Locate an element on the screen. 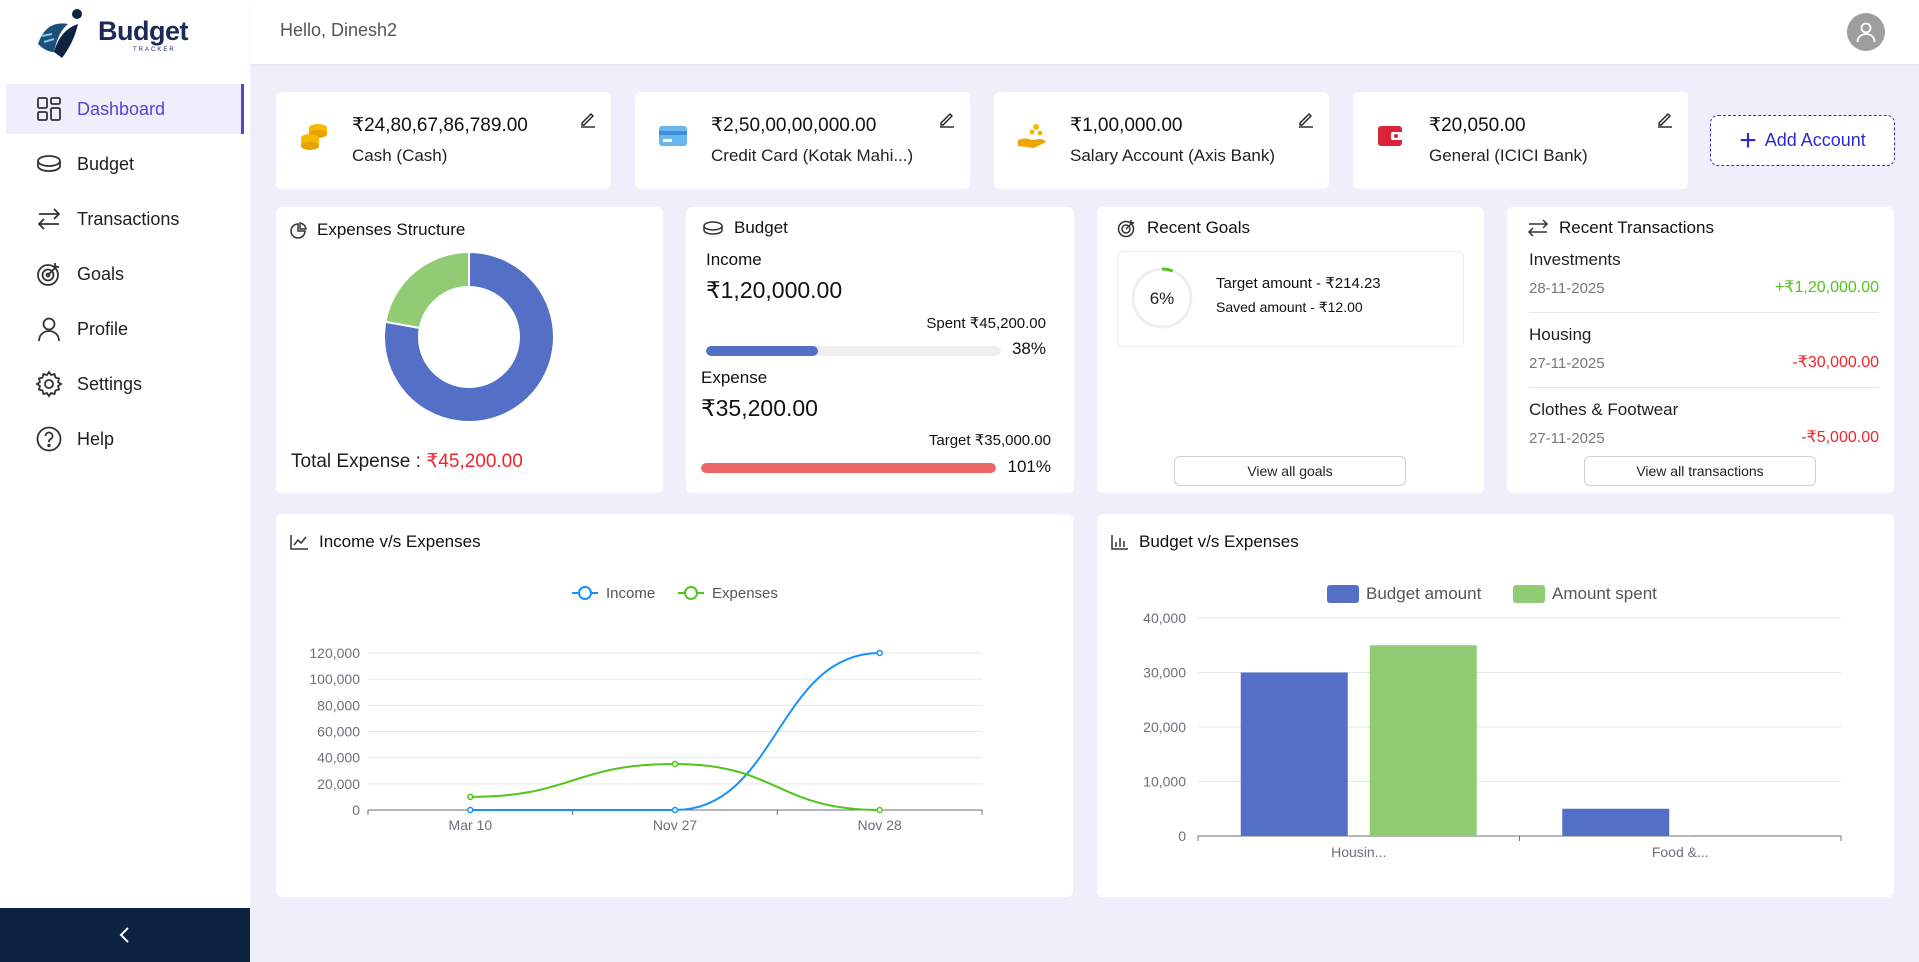 The image size is (1919, 962). y-tick-label: 30,000 is located at coordinates (1164, 673).